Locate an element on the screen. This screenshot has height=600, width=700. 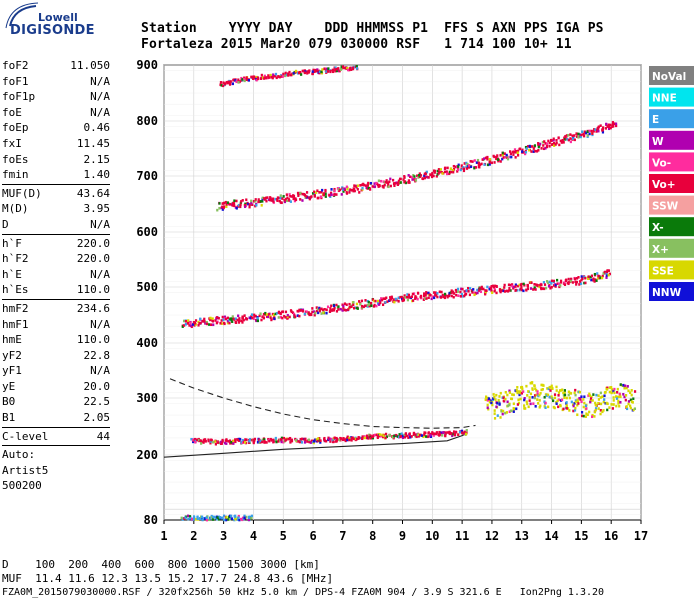
legend-swatch-x- is located at coordinates (671, 227).